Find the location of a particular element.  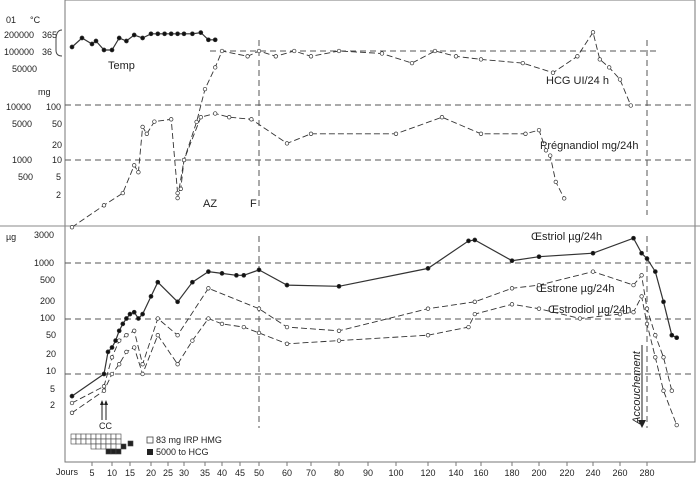

bottom-axis: µg 3000 1000 500 200 100 50 20 10 5 2 is located at coordinates (31, 320).